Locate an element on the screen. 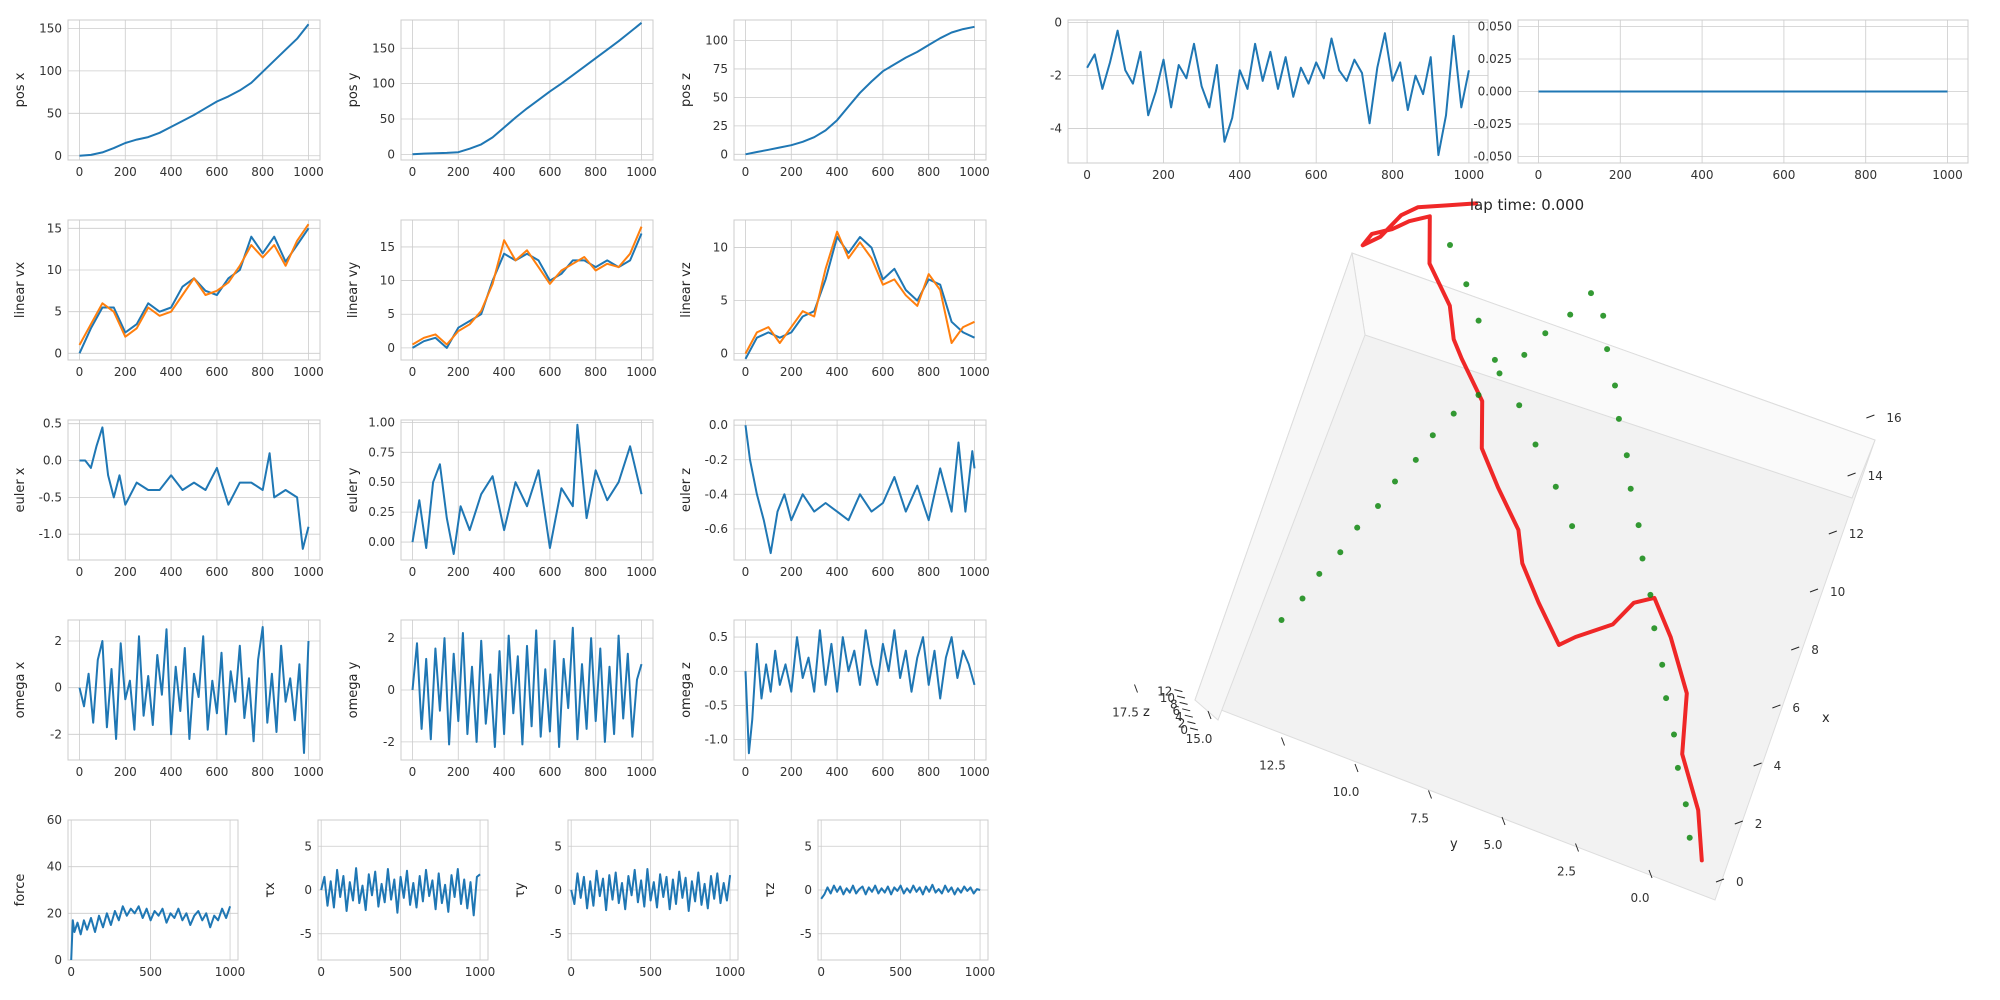 The width and height of the screenshot is (2000, 1000). chart-panel-9: 0 200 400 600 800 1000 -0.6 -0.4 -0.2 0.0 euler z is located at coordinates (834, 498).